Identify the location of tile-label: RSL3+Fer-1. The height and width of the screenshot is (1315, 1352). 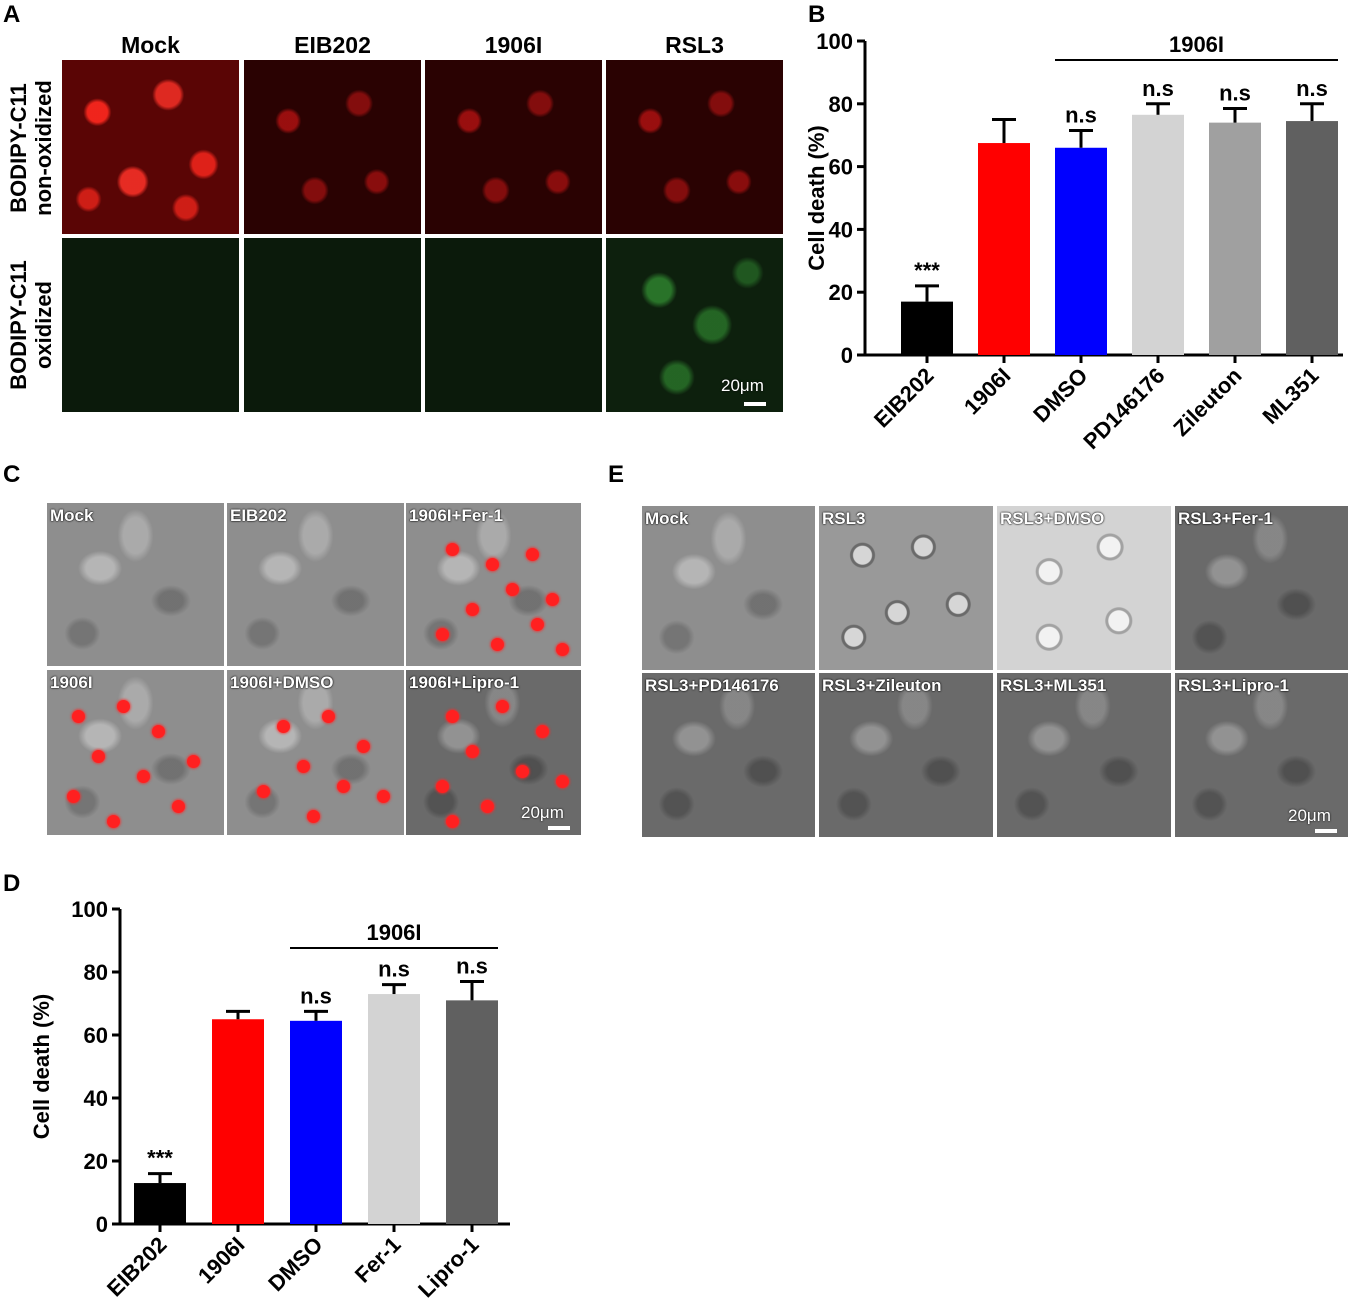
(1225, 518).